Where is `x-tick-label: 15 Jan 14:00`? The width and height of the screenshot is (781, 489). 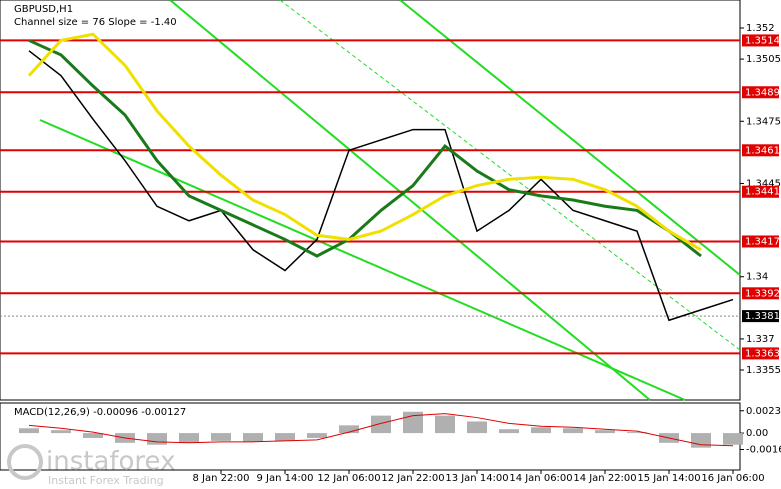
x-tick-label: 15 Jan 14:00 is located at coordinates (668, 478).